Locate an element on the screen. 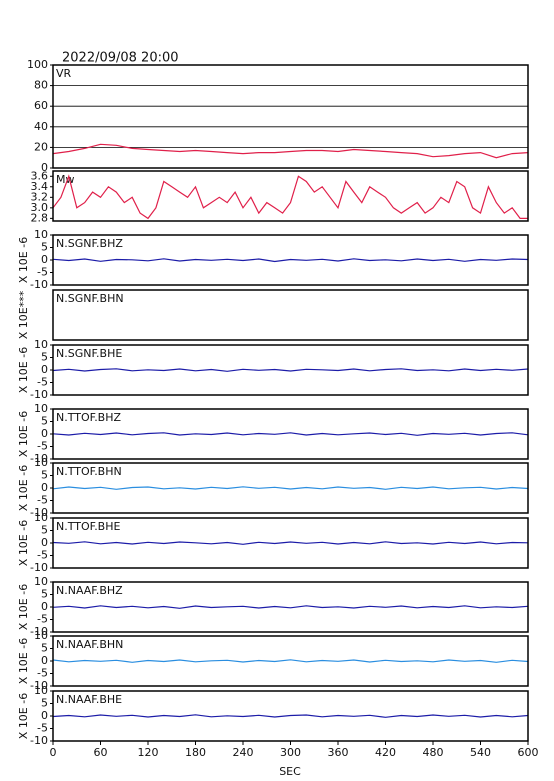 The width and height of the screenshot is (554, 781). x-tick-label: 420 is located at coordinates (385, 752).